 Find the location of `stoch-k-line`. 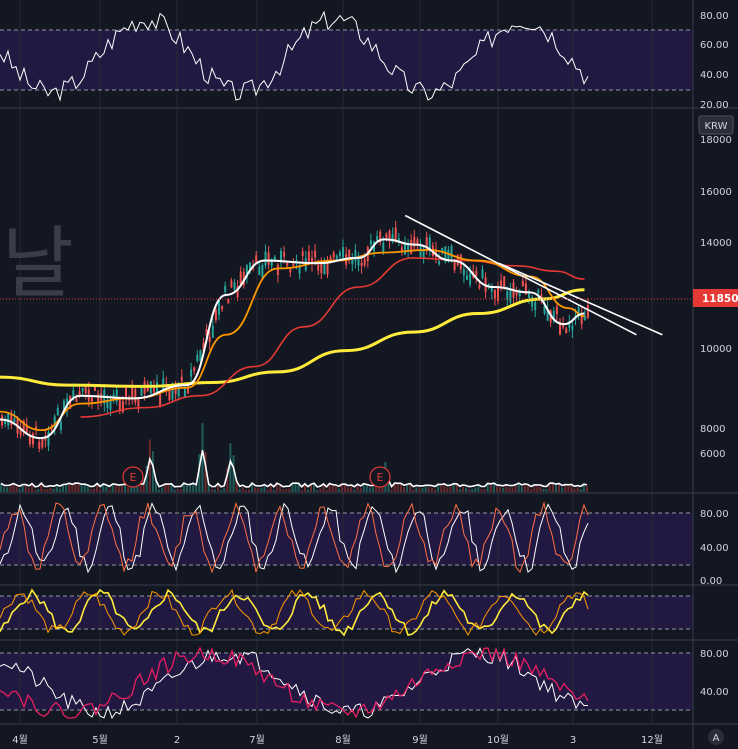

stoch-k-line is located at coordinates (294, 538).